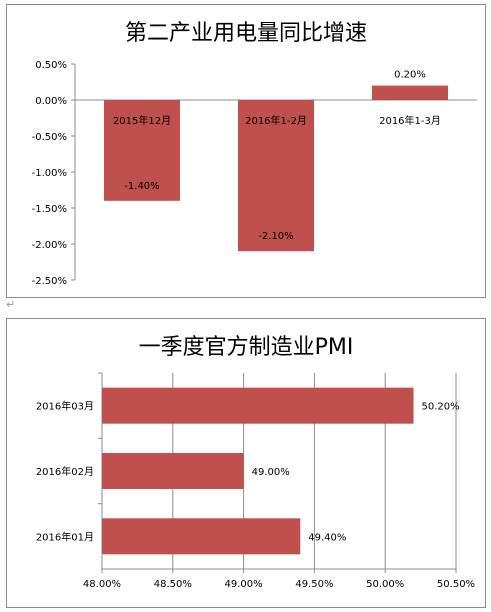  Describe the element at coordinates (102, 584) in the screenshot. I see `x-tick-label: 48.00%` at that location.